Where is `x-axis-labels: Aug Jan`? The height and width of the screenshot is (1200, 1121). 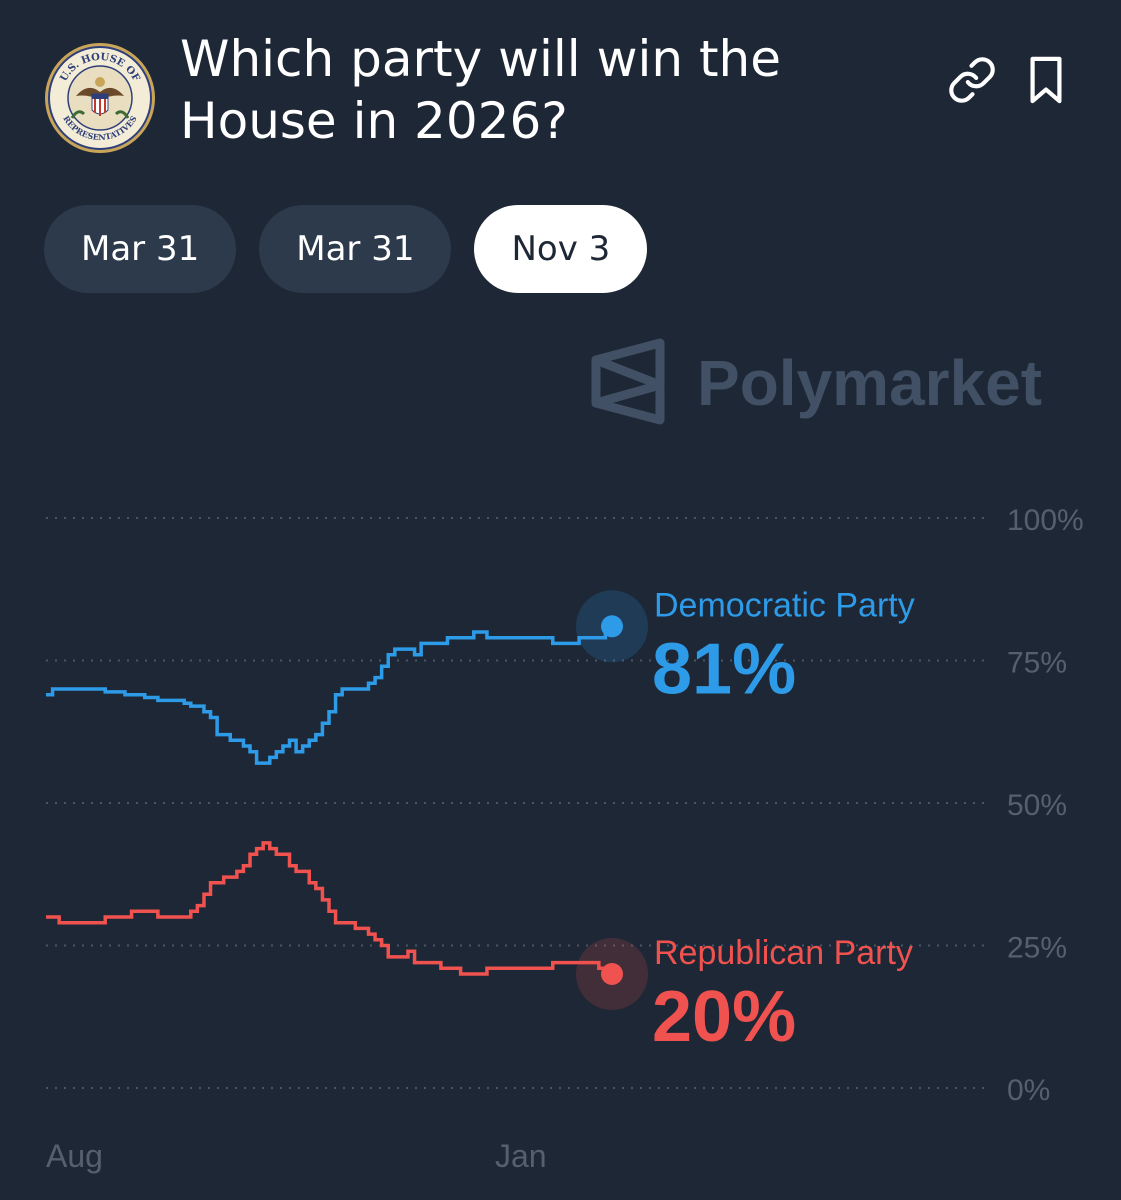 x-axis-labels: Aug Jan is located at coordinates (296, 1156).